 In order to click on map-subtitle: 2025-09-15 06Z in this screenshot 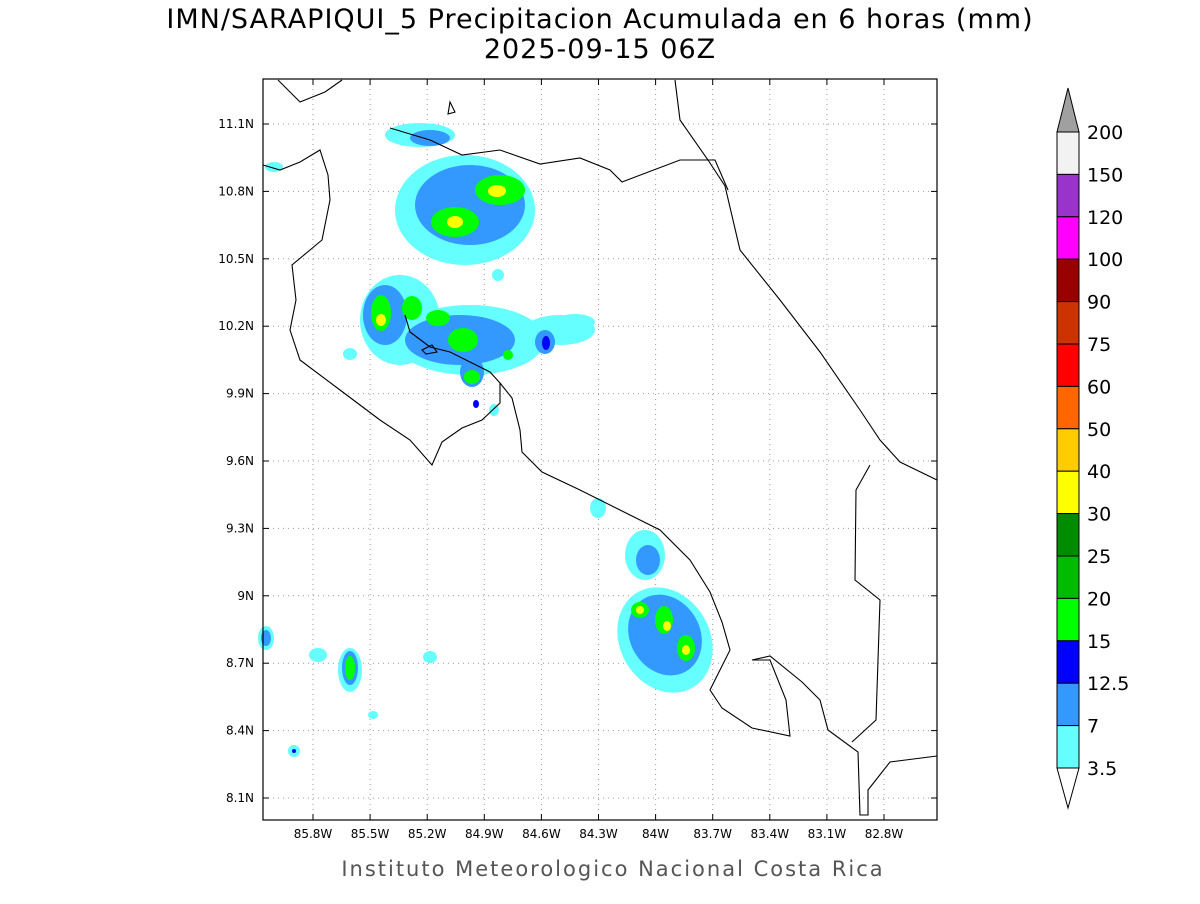, I will do `click(600, 49)`.